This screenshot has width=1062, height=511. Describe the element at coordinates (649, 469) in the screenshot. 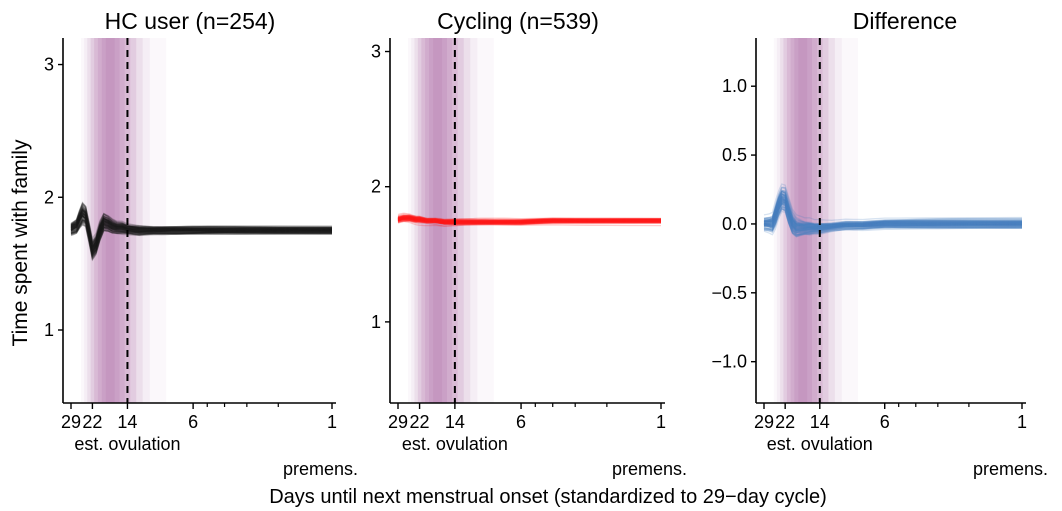

I see `premens-annotation: premens.` at that location.